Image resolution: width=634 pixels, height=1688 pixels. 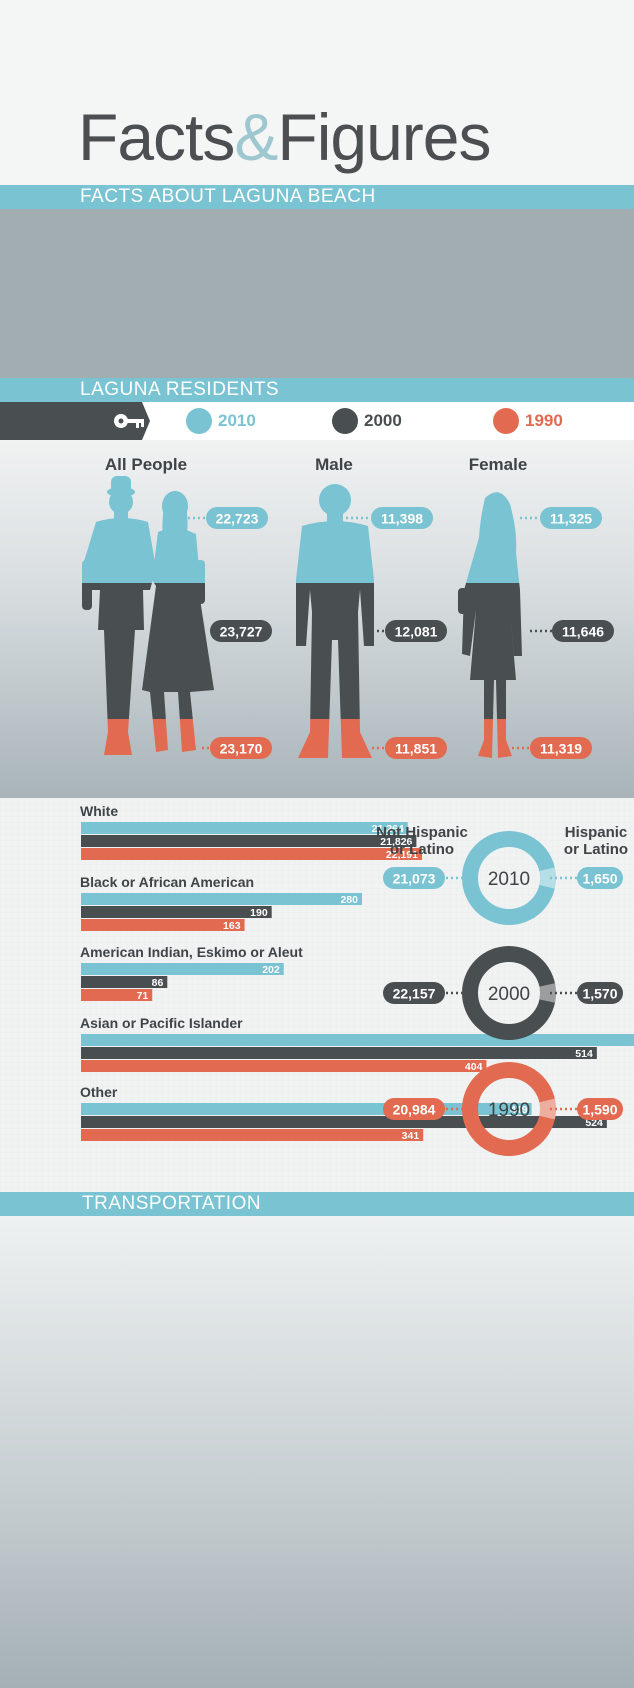 I want to click on race-category-label: Other, so click(x=99, y=1092).